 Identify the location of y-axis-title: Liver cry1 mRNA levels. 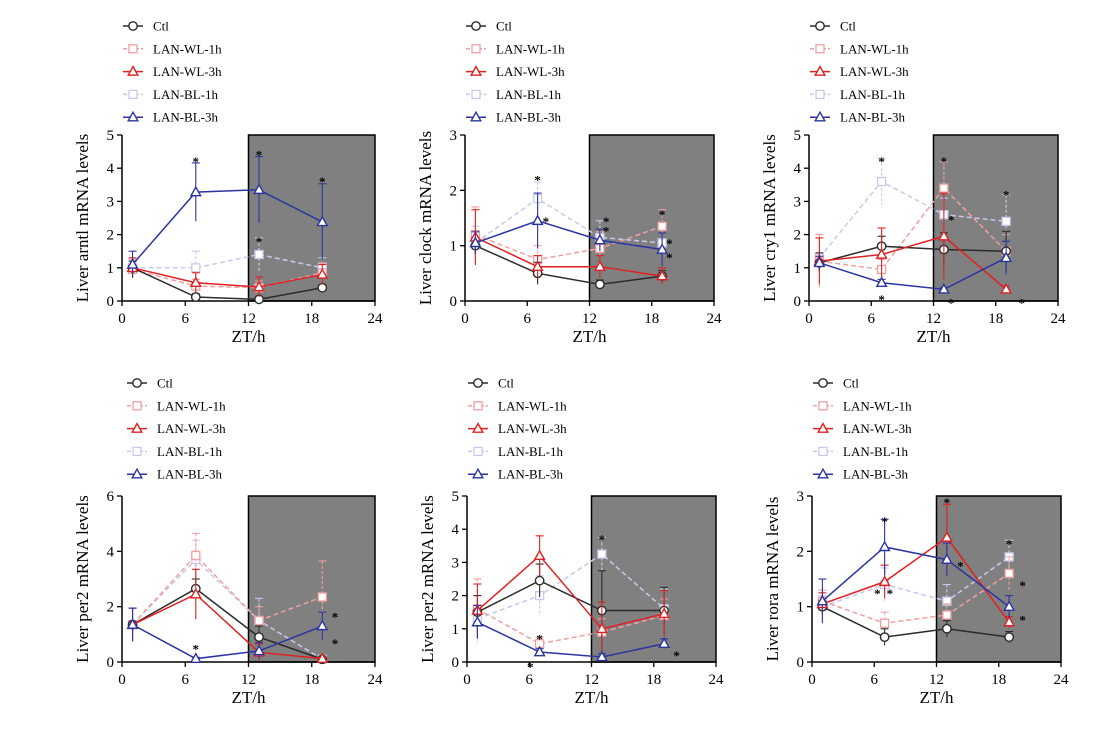
(769, 218).